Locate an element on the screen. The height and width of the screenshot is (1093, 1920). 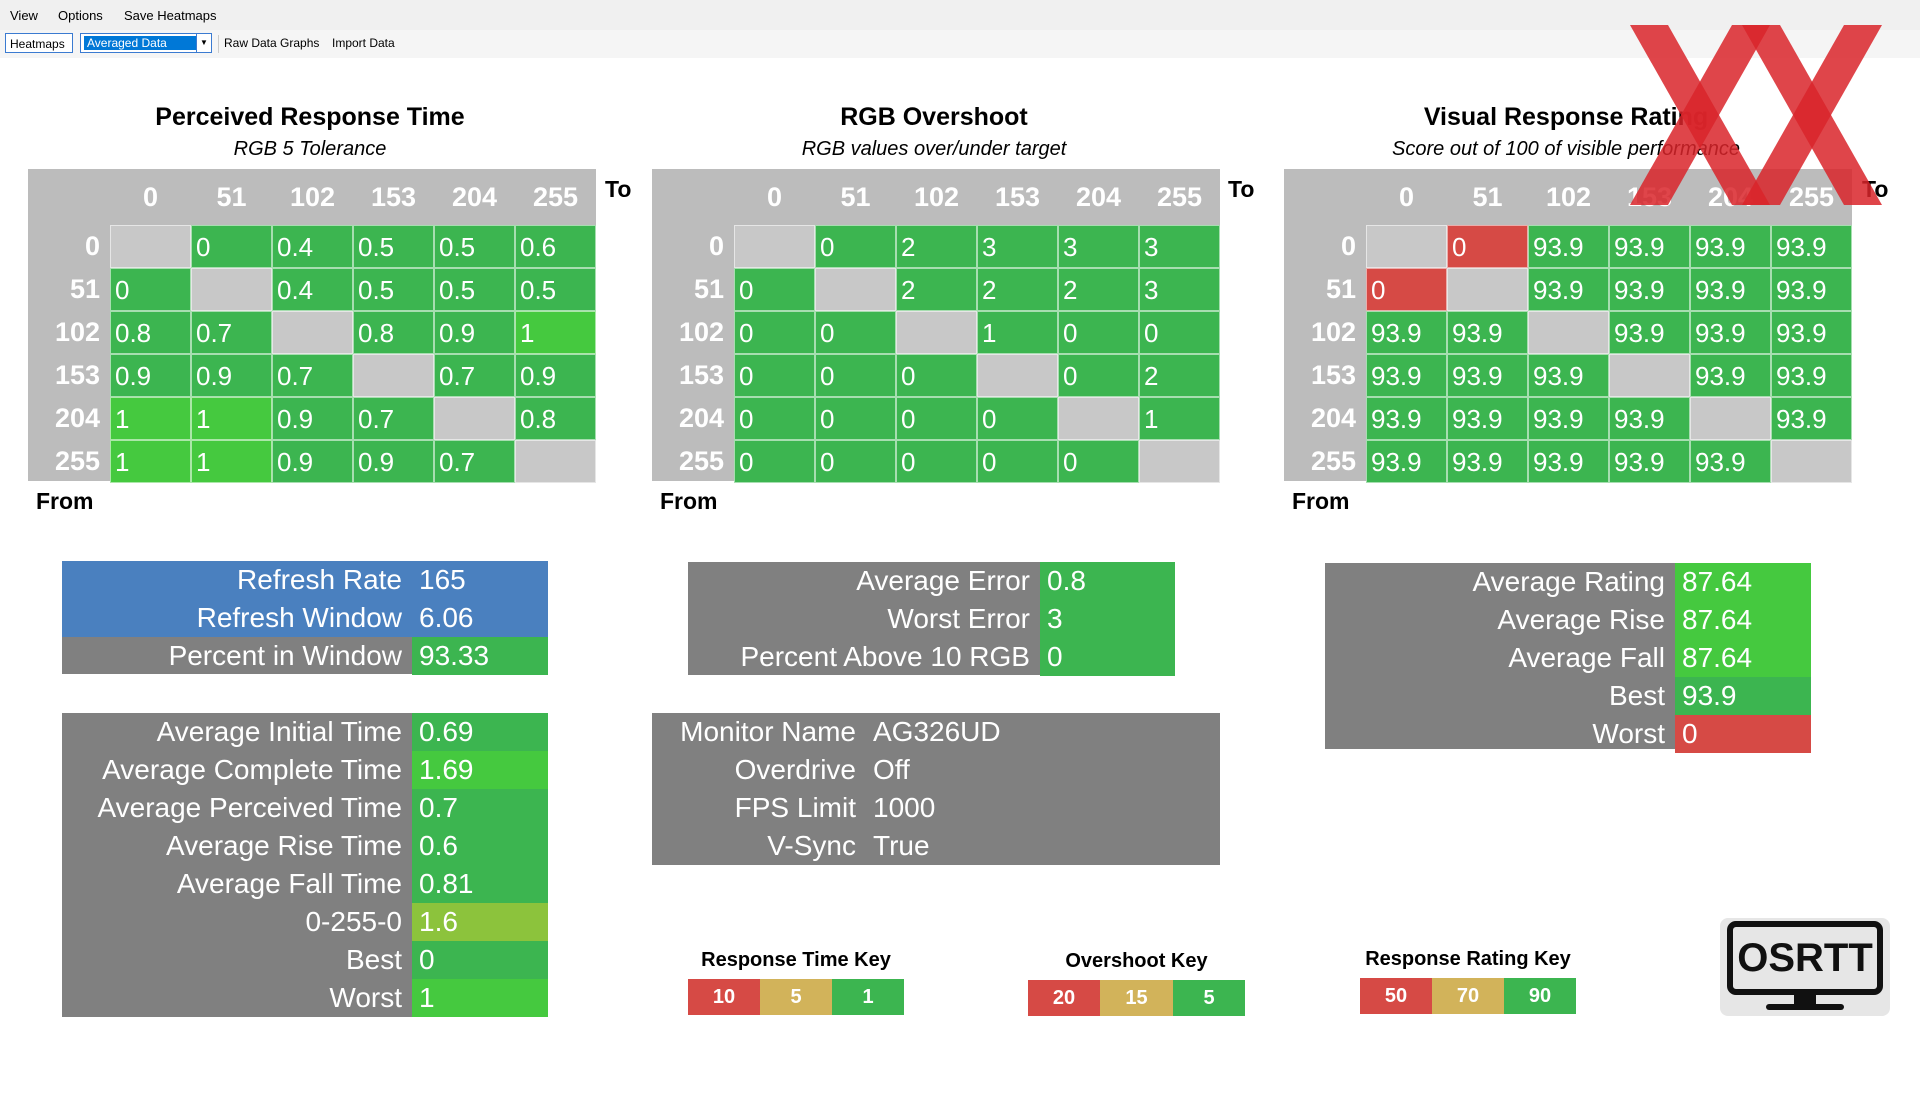
watermark-logo is located at coordinates (1756, 115).